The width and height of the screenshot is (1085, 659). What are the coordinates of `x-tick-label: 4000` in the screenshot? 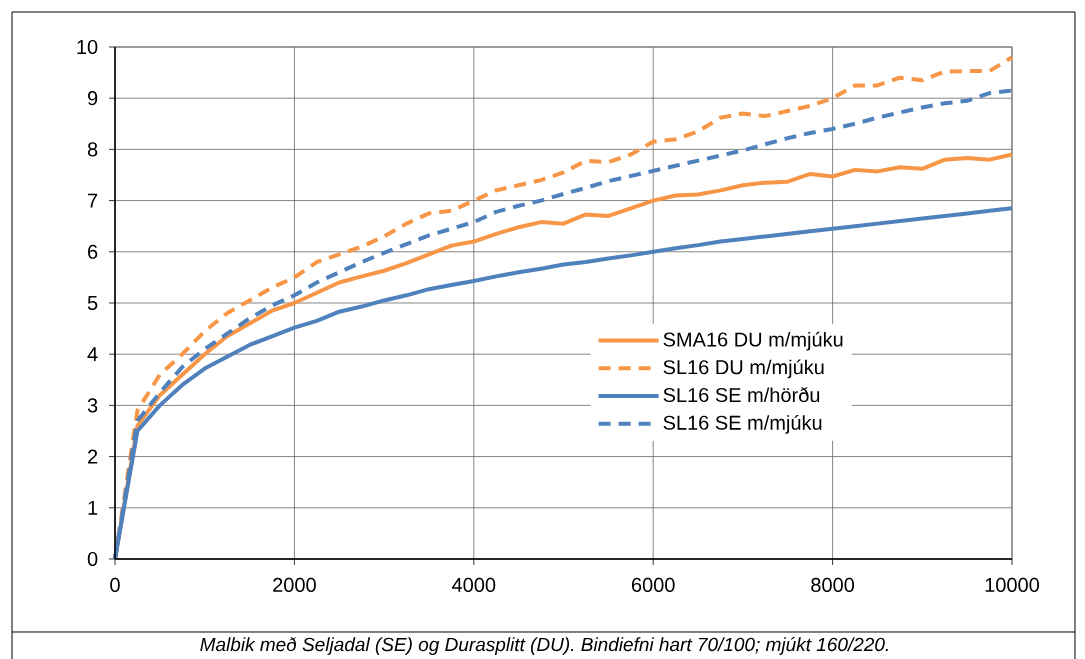 It's located at (474, 584).